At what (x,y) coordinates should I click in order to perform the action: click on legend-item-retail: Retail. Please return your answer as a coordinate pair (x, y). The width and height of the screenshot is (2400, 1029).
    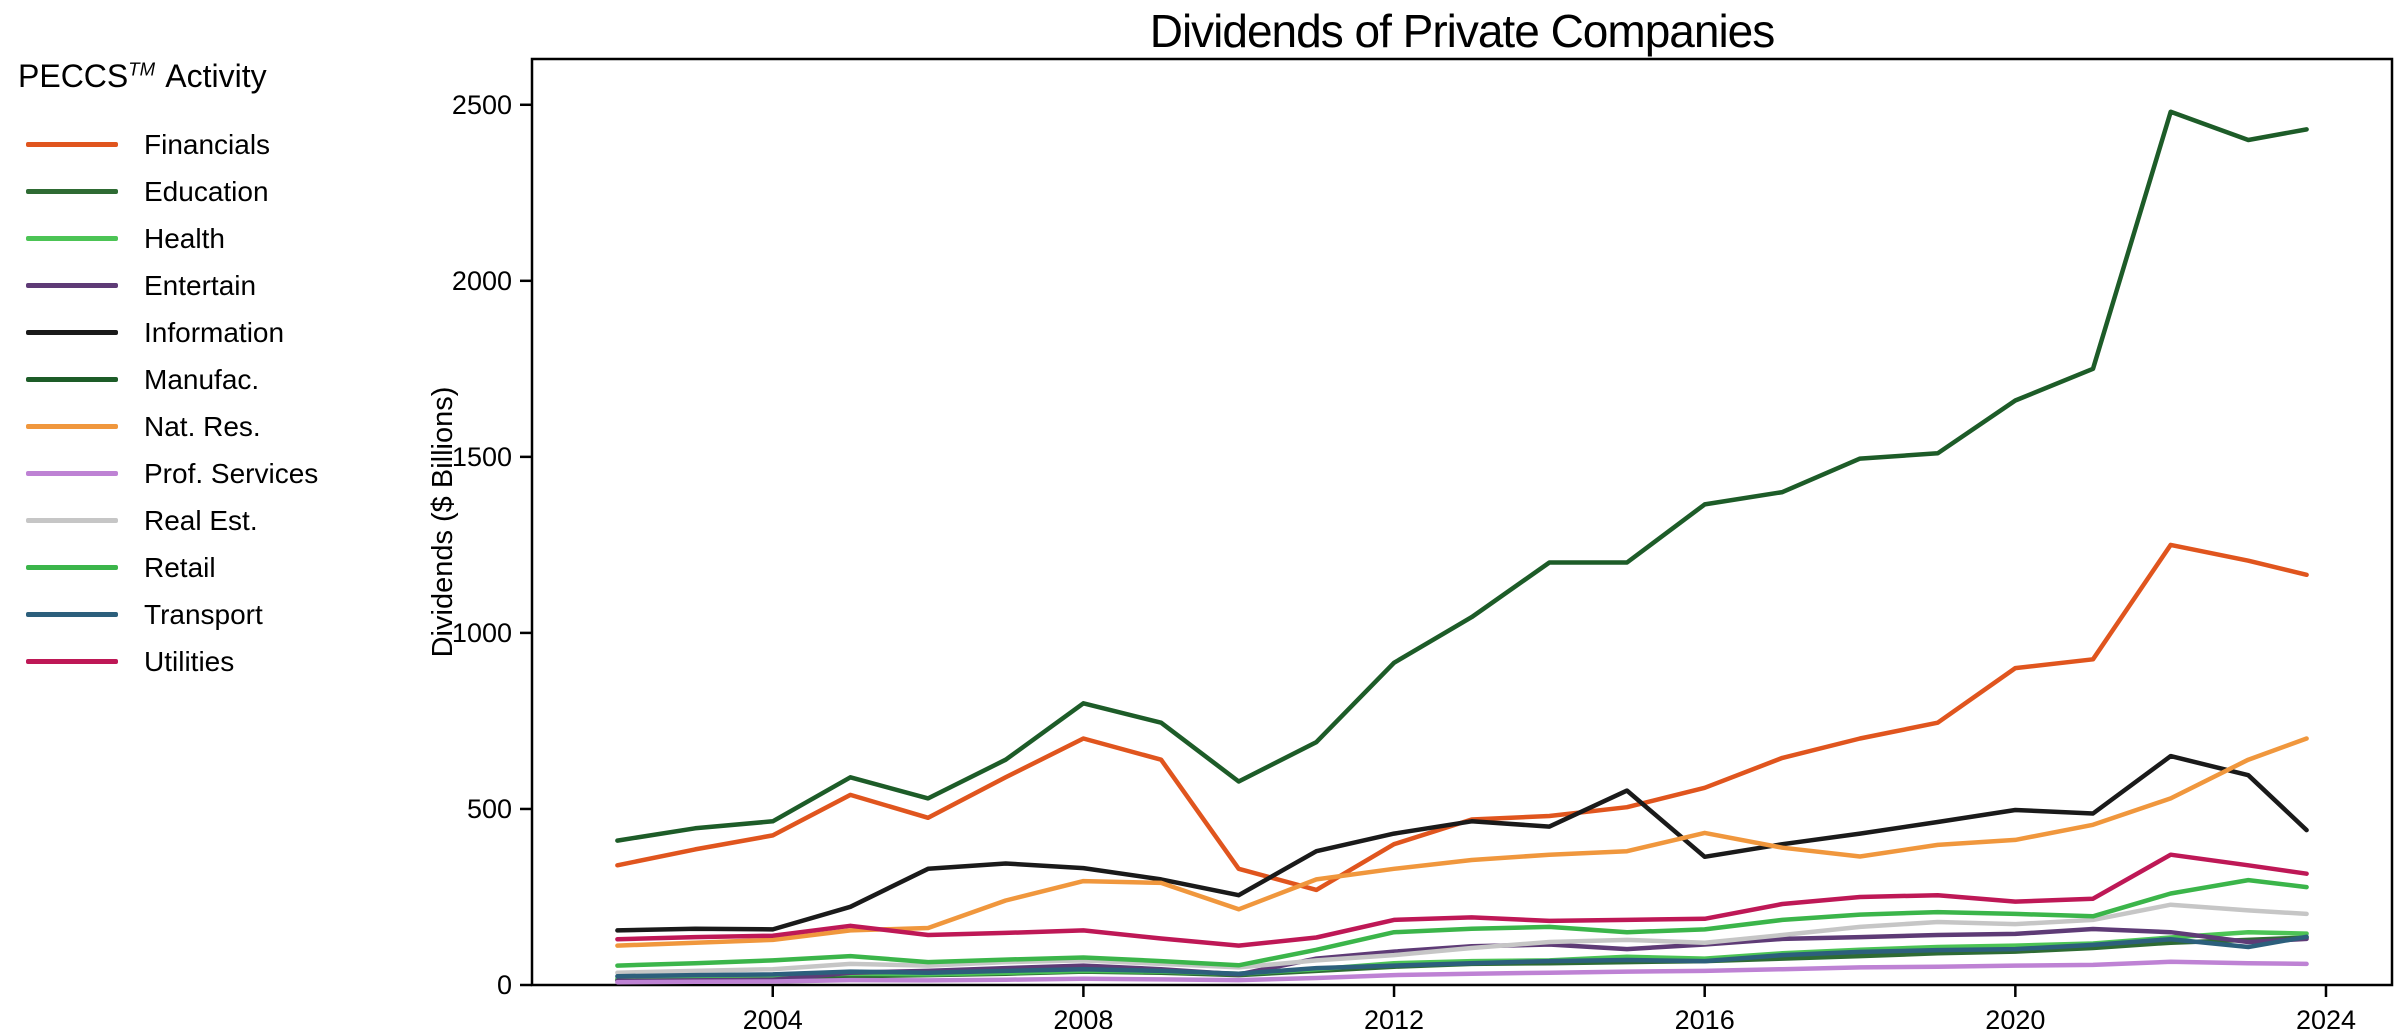
    Looking at the image, I should click on (253, 567).